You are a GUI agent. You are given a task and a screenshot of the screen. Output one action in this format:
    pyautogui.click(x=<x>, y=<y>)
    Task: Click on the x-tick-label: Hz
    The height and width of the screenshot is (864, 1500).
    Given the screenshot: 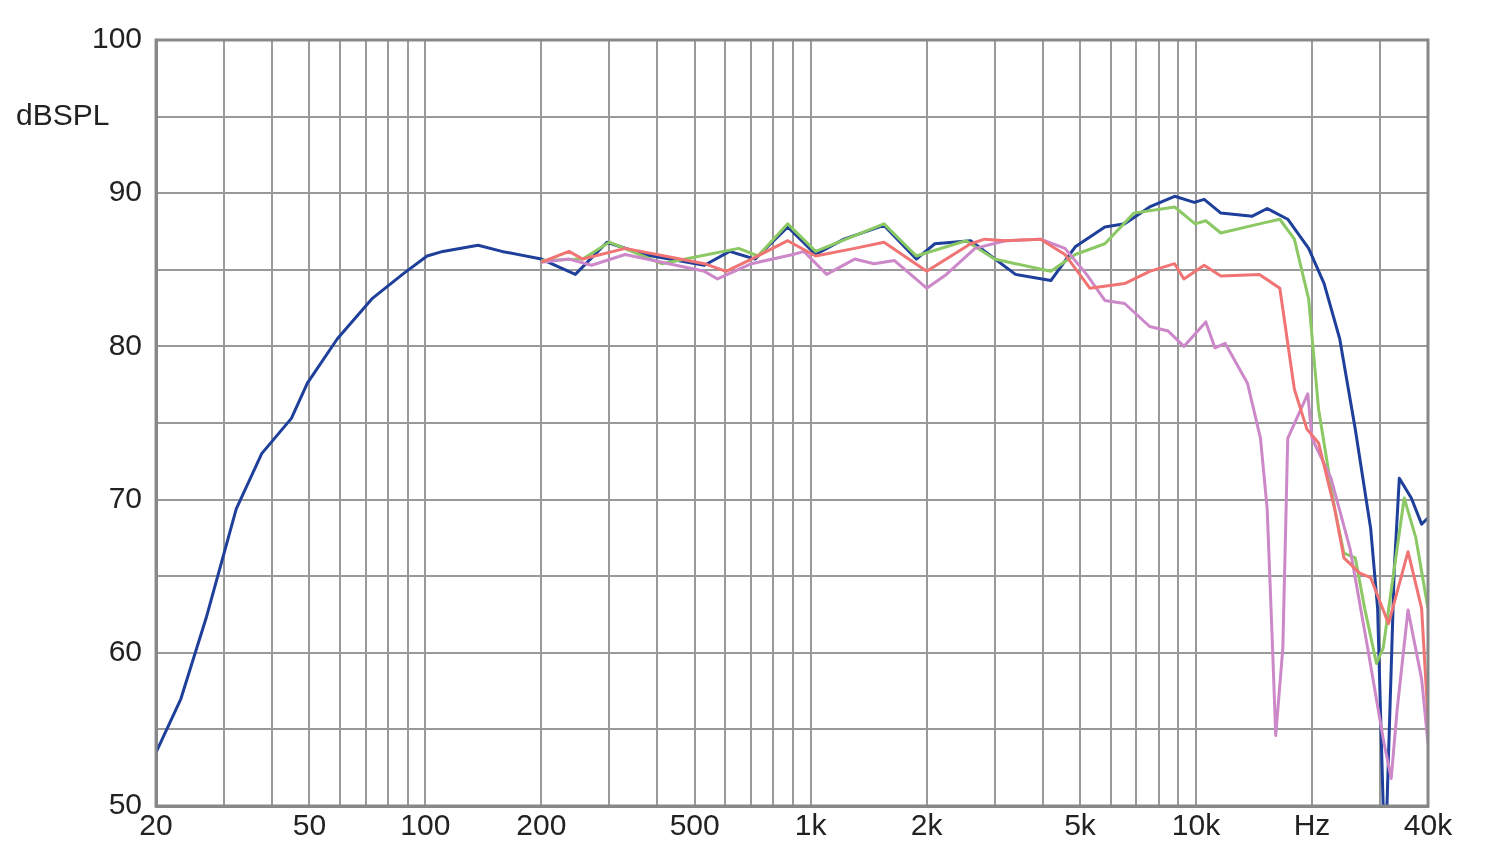 What is the action you would take?
    pyautogui.click(x=1312, y=825)
    